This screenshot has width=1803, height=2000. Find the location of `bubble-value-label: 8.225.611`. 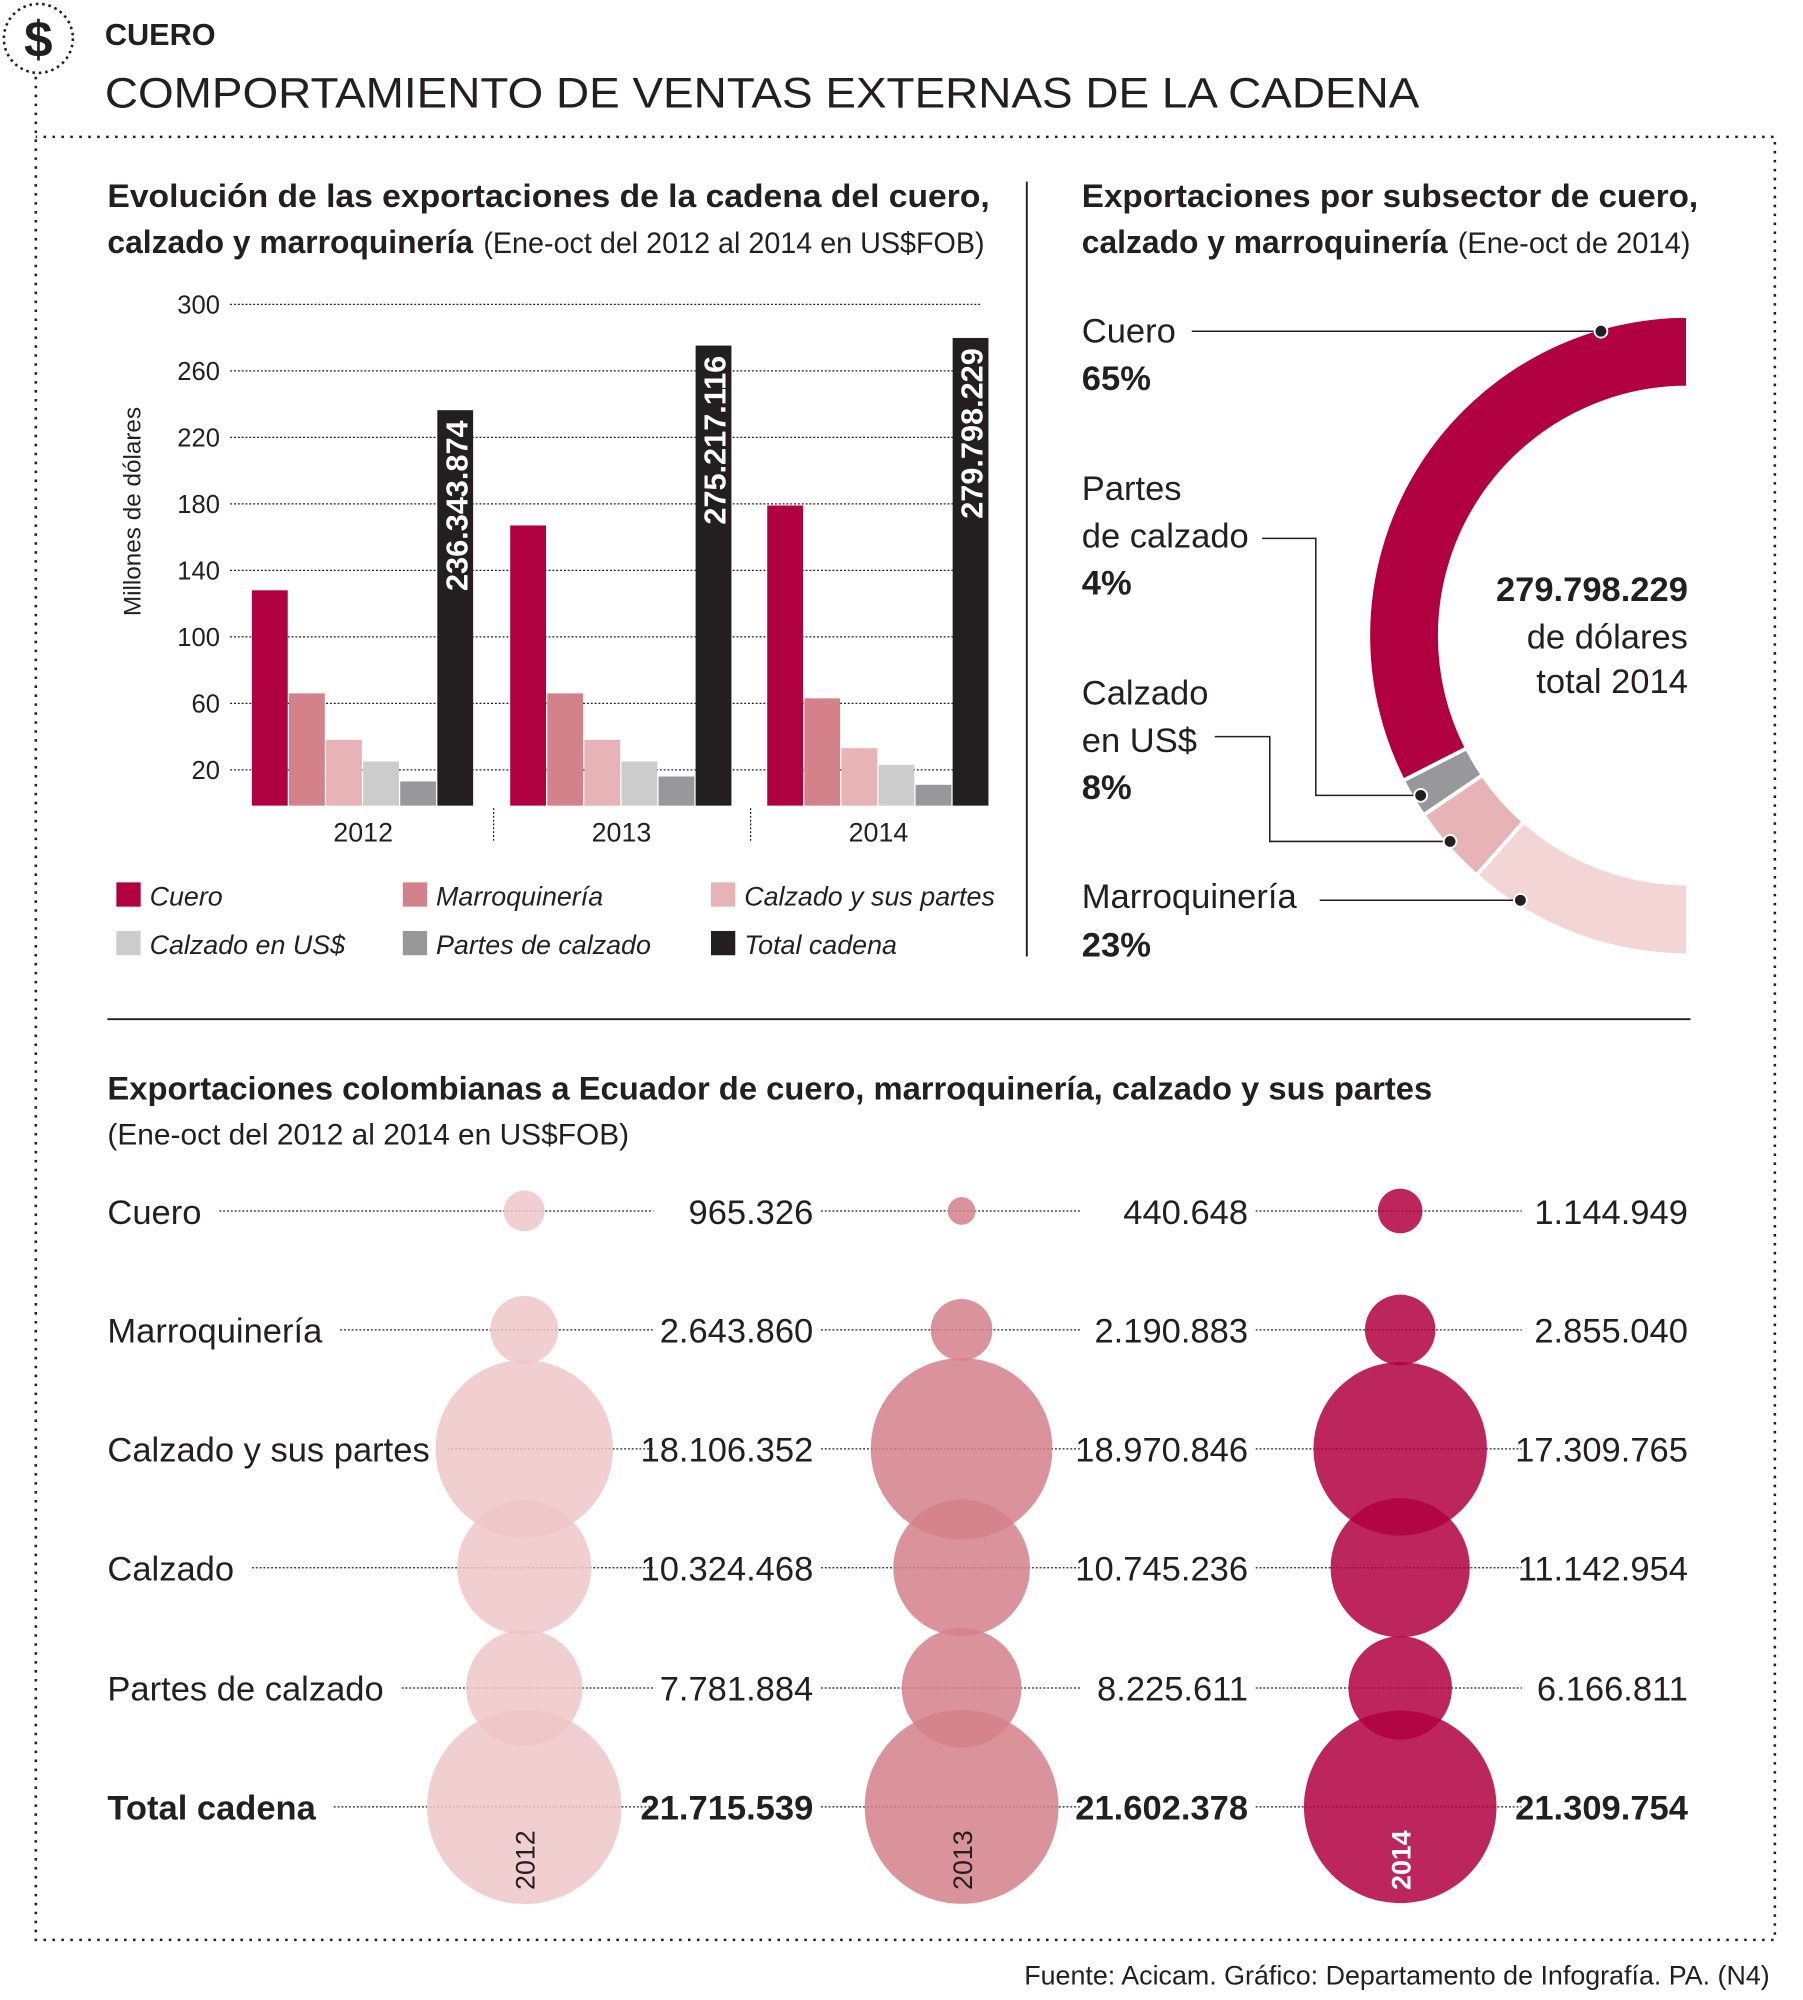

bubble-value-label: 8.225.611 is located at coordinates (1172, 1690).